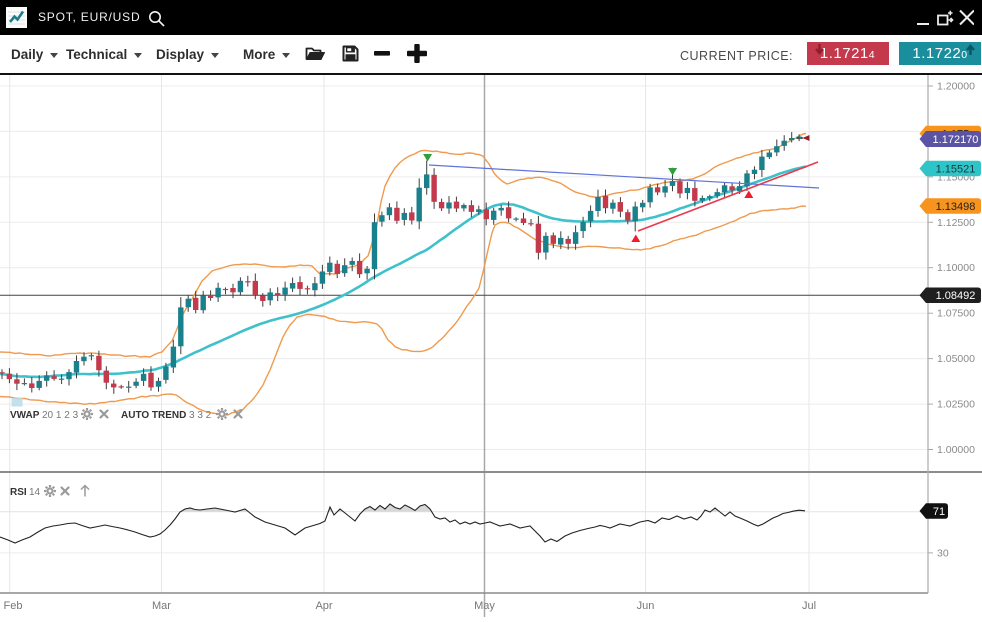 The image size is (982, 622). Describe the element at coordinates (956, 314) in the screenshot. I see `svg-text: 1.07500` at that location.